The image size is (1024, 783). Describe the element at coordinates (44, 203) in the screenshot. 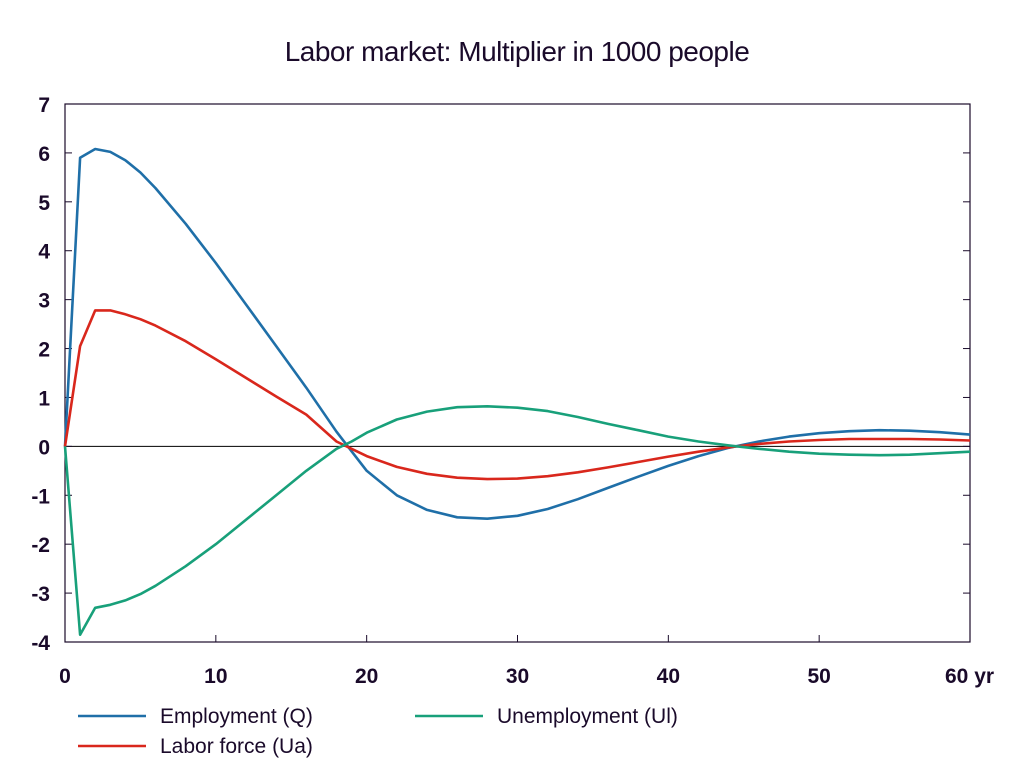

I see `y-tick-label: 5` at that location.